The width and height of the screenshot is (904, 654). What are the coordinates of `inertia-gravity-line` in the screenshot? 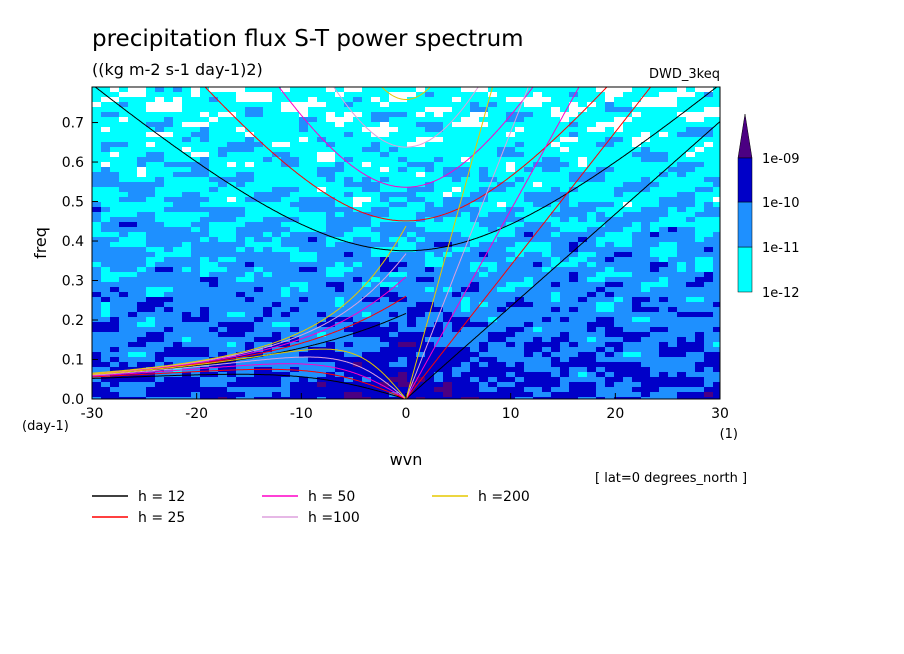 It's located at (406, 154).